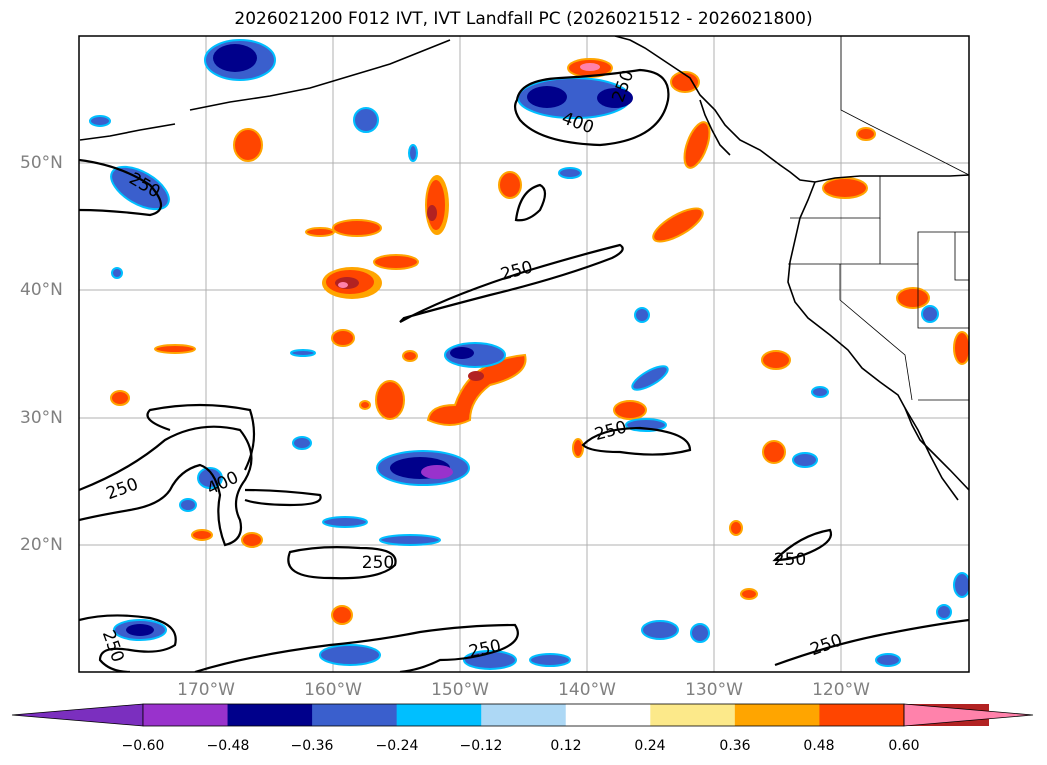 The height and width of the screenshot is (765, 1047). What do you see at coordinates (819, 746) in the screenshot?
I see `colorbar-tick: 0.48` at bounding box center [819, 746].